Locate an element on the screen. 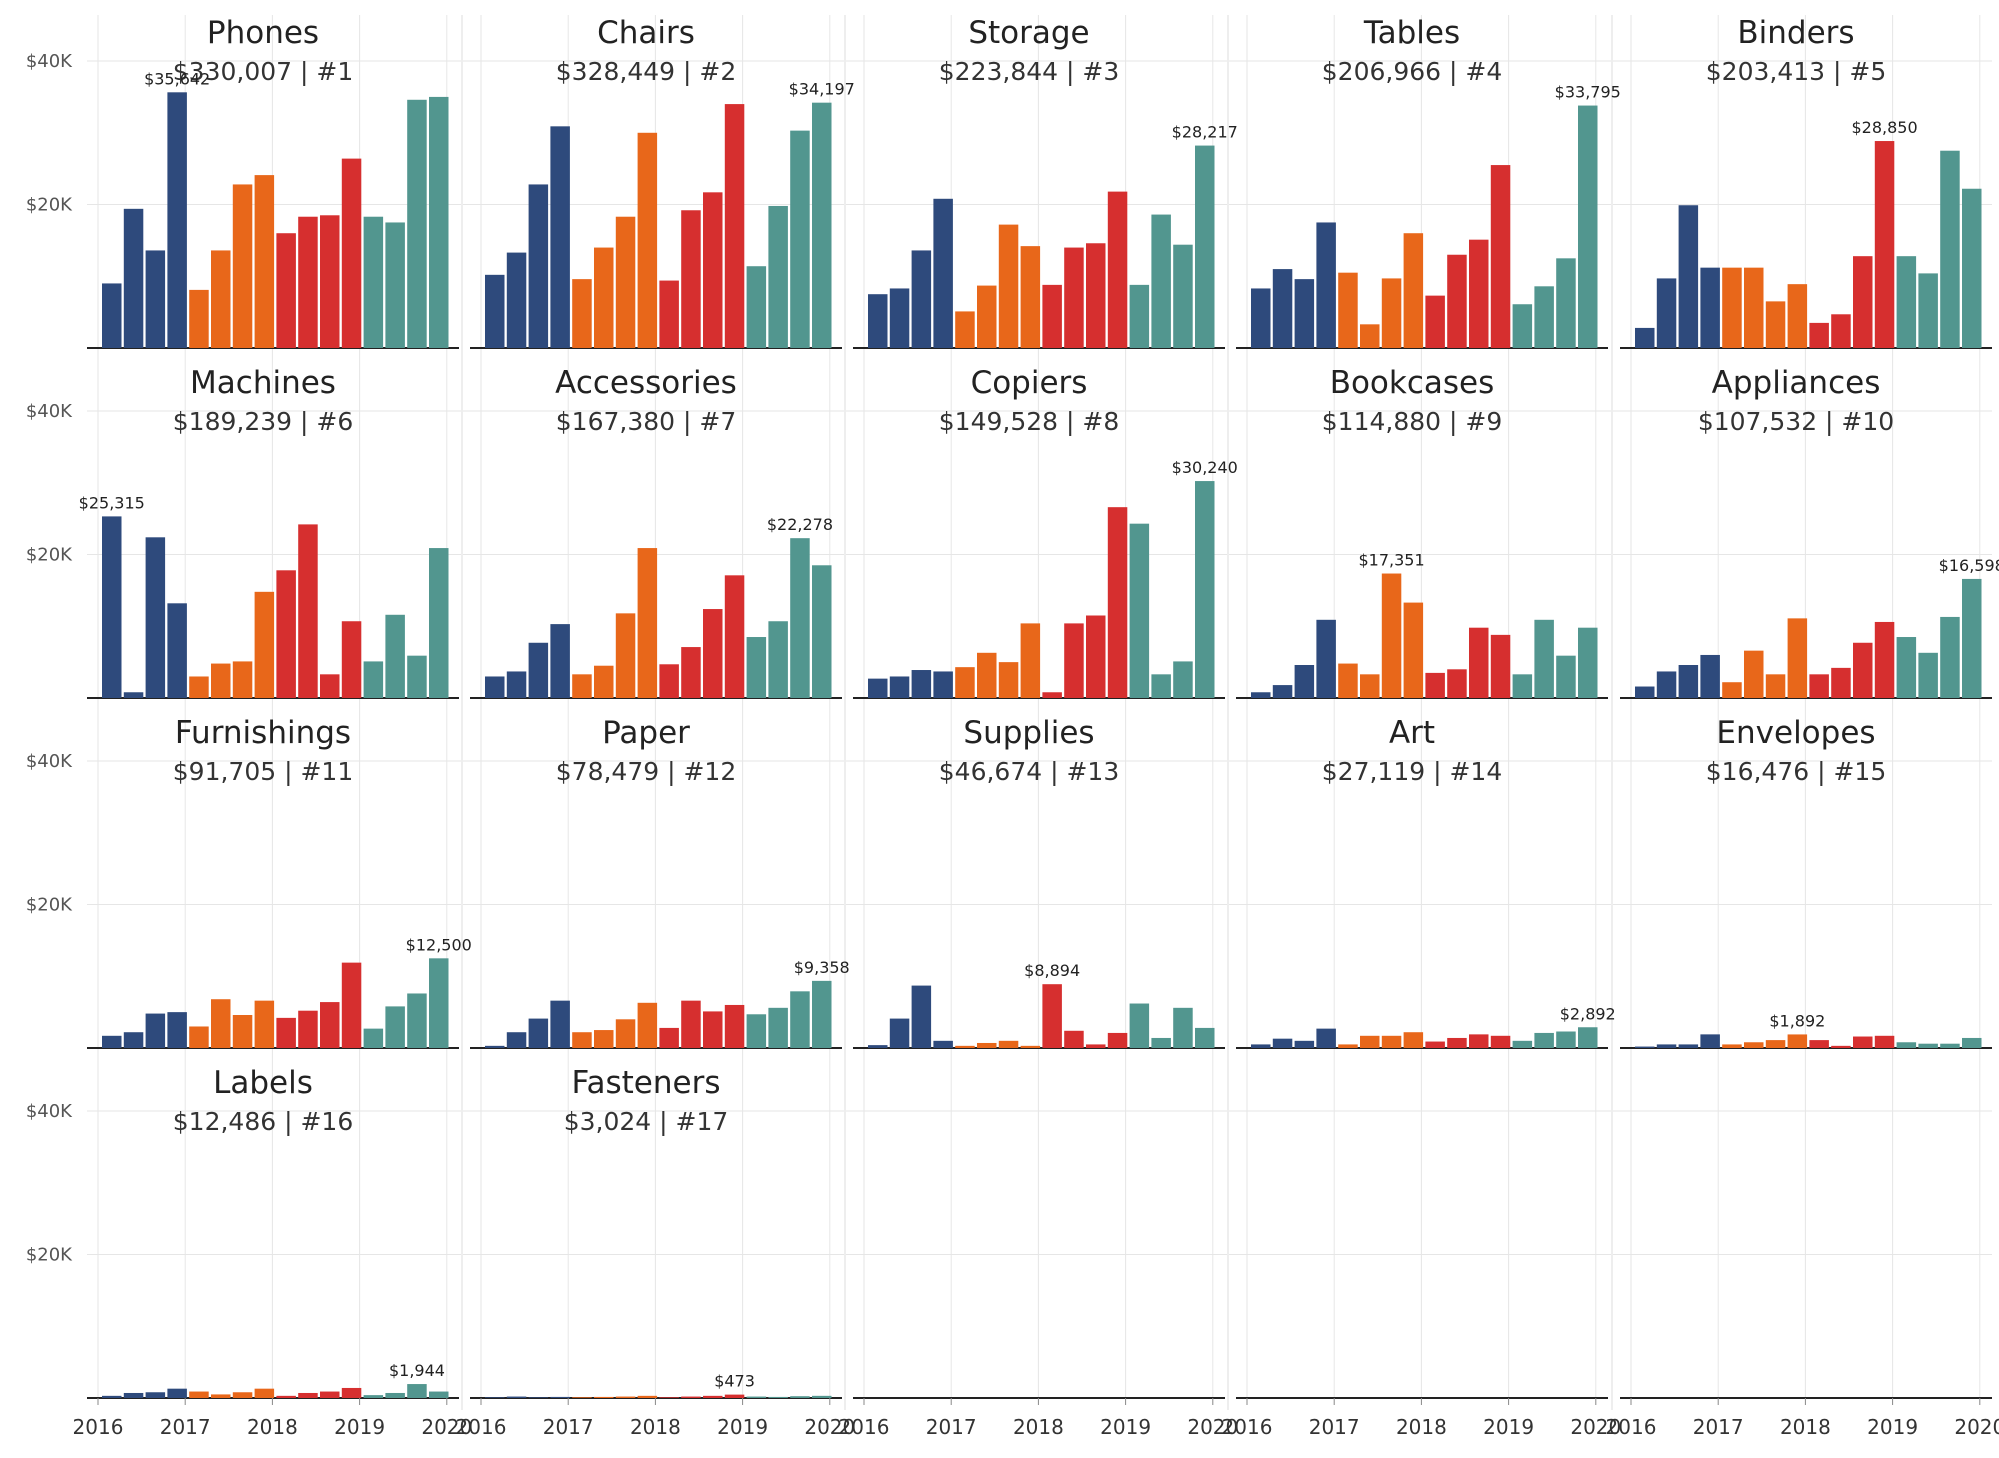 The width and height of the screenshot is (1999, 1458). bar-data-label: $17,351 is located at coordinates (1391, 560).